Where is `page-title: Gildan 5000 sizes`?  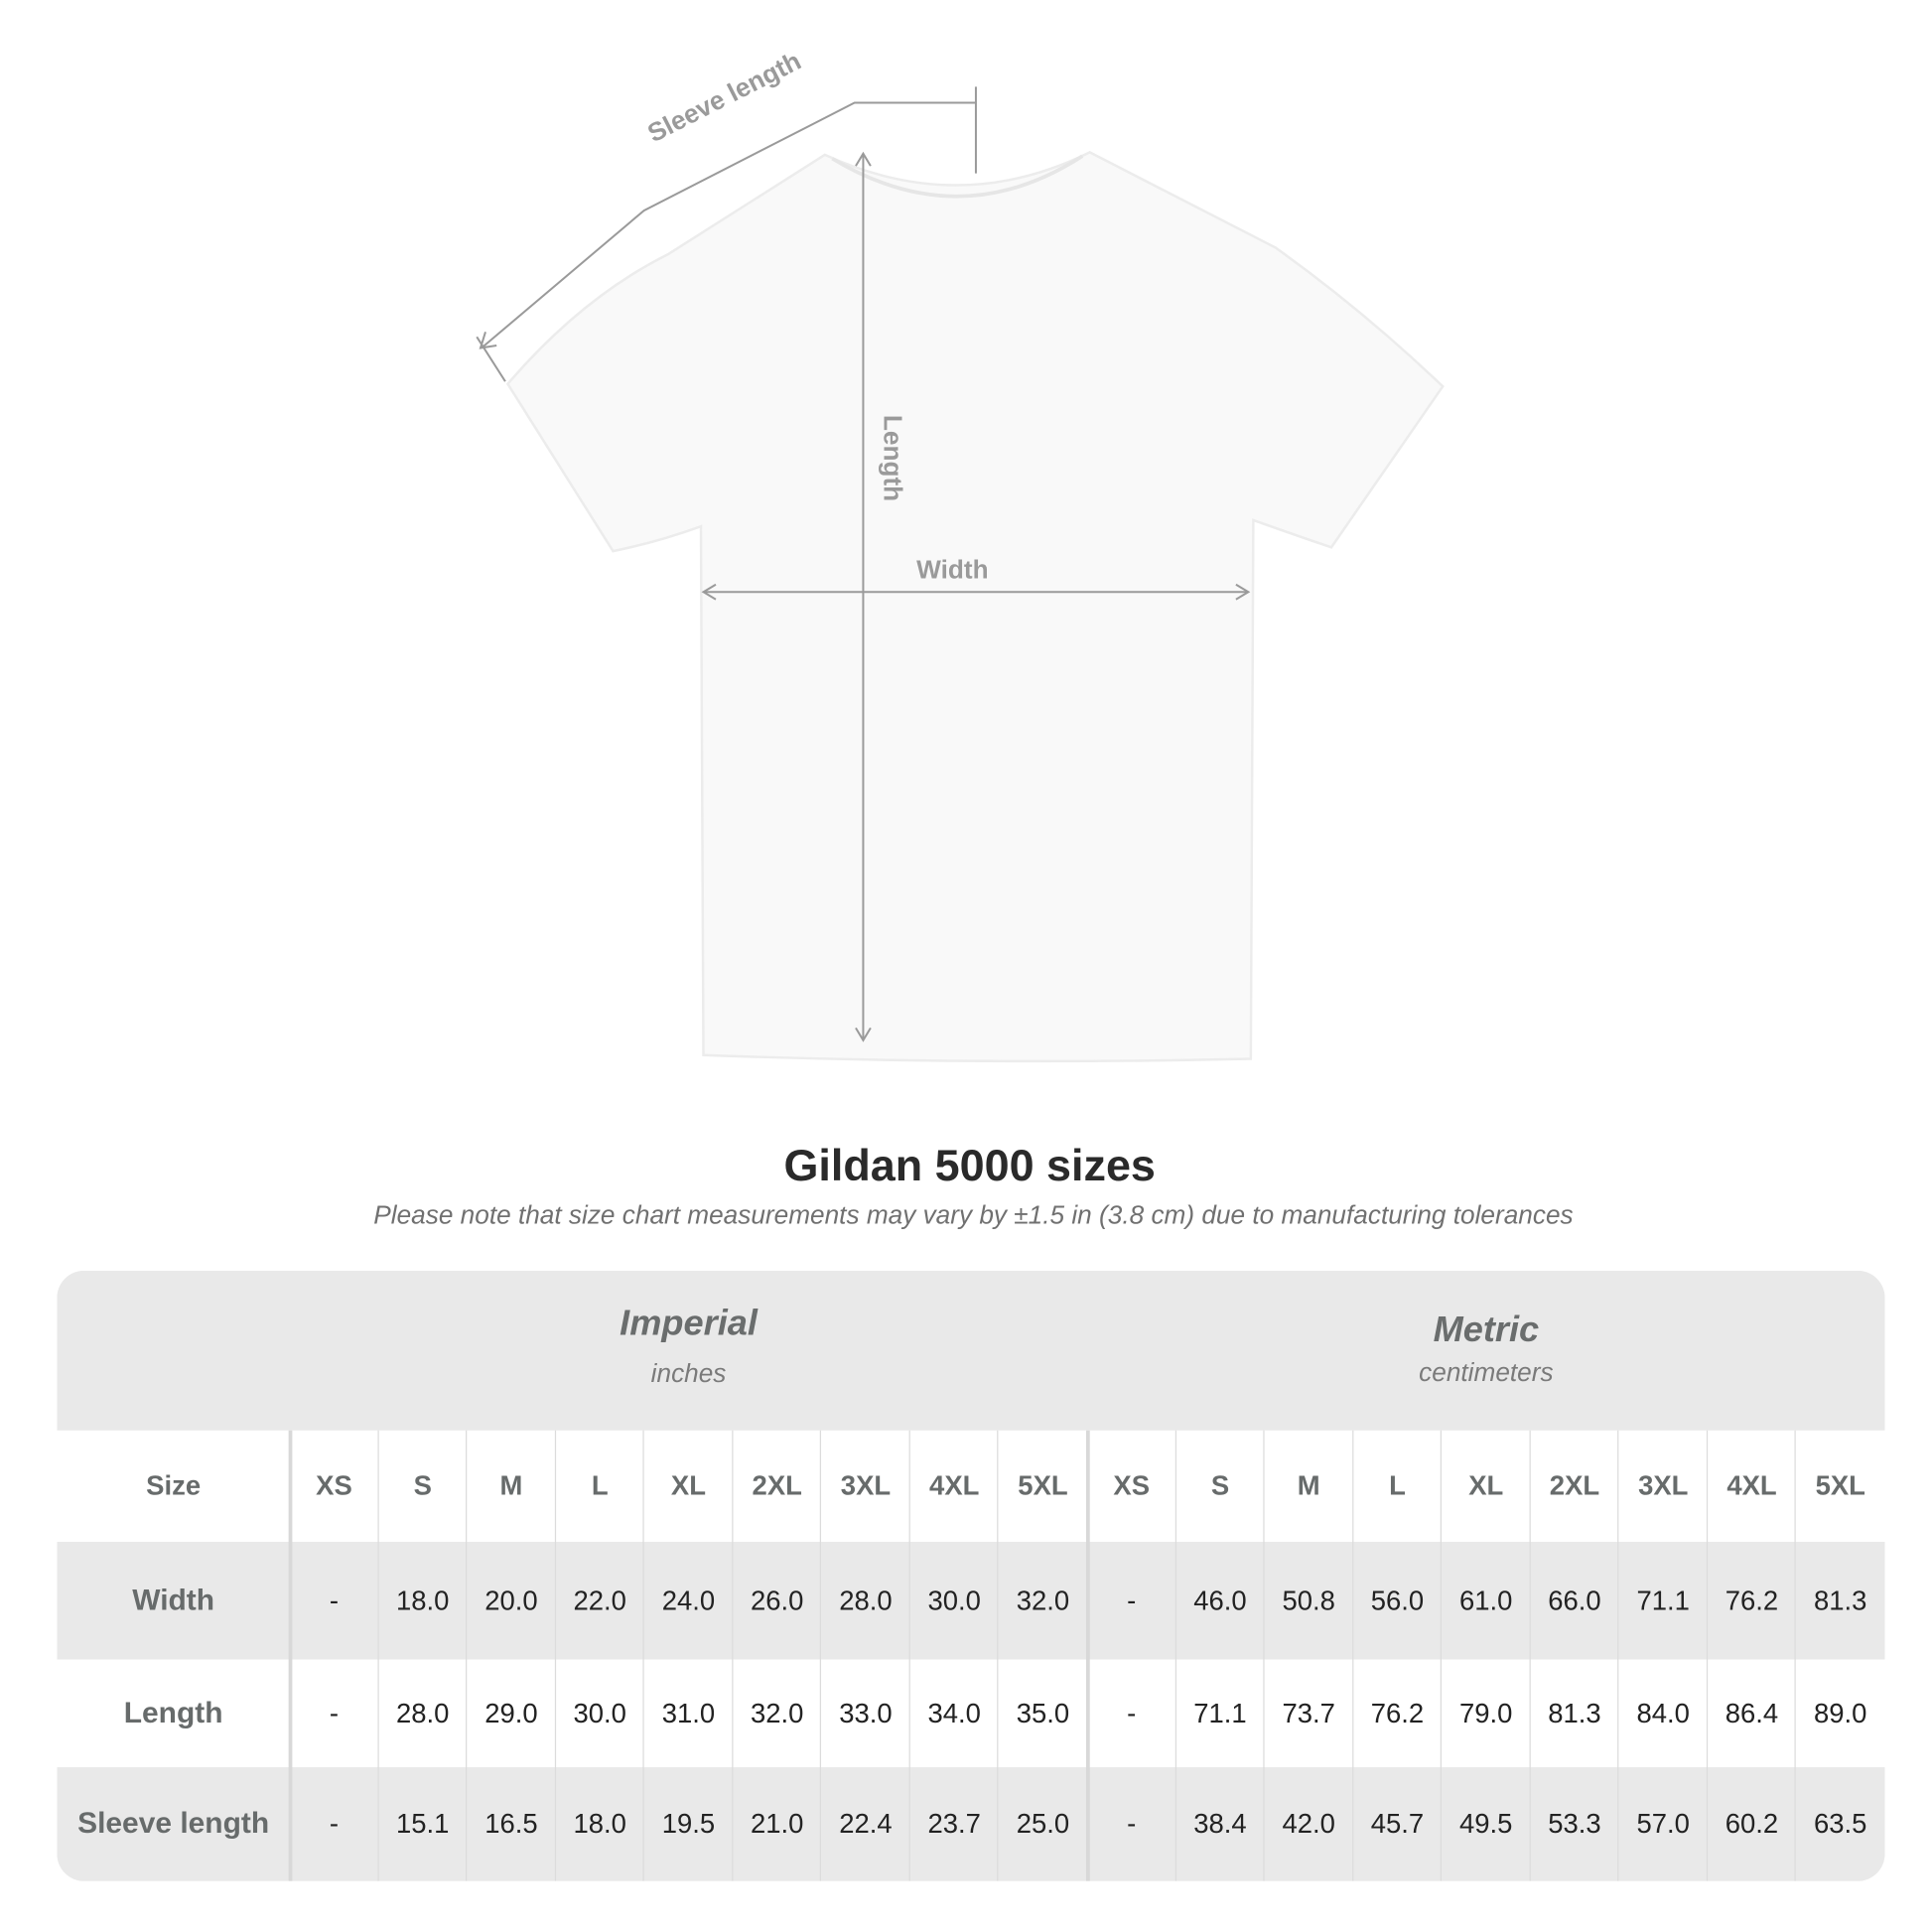
page-title: Gildan 5000 sizes is located at coordinates (970, 1164).